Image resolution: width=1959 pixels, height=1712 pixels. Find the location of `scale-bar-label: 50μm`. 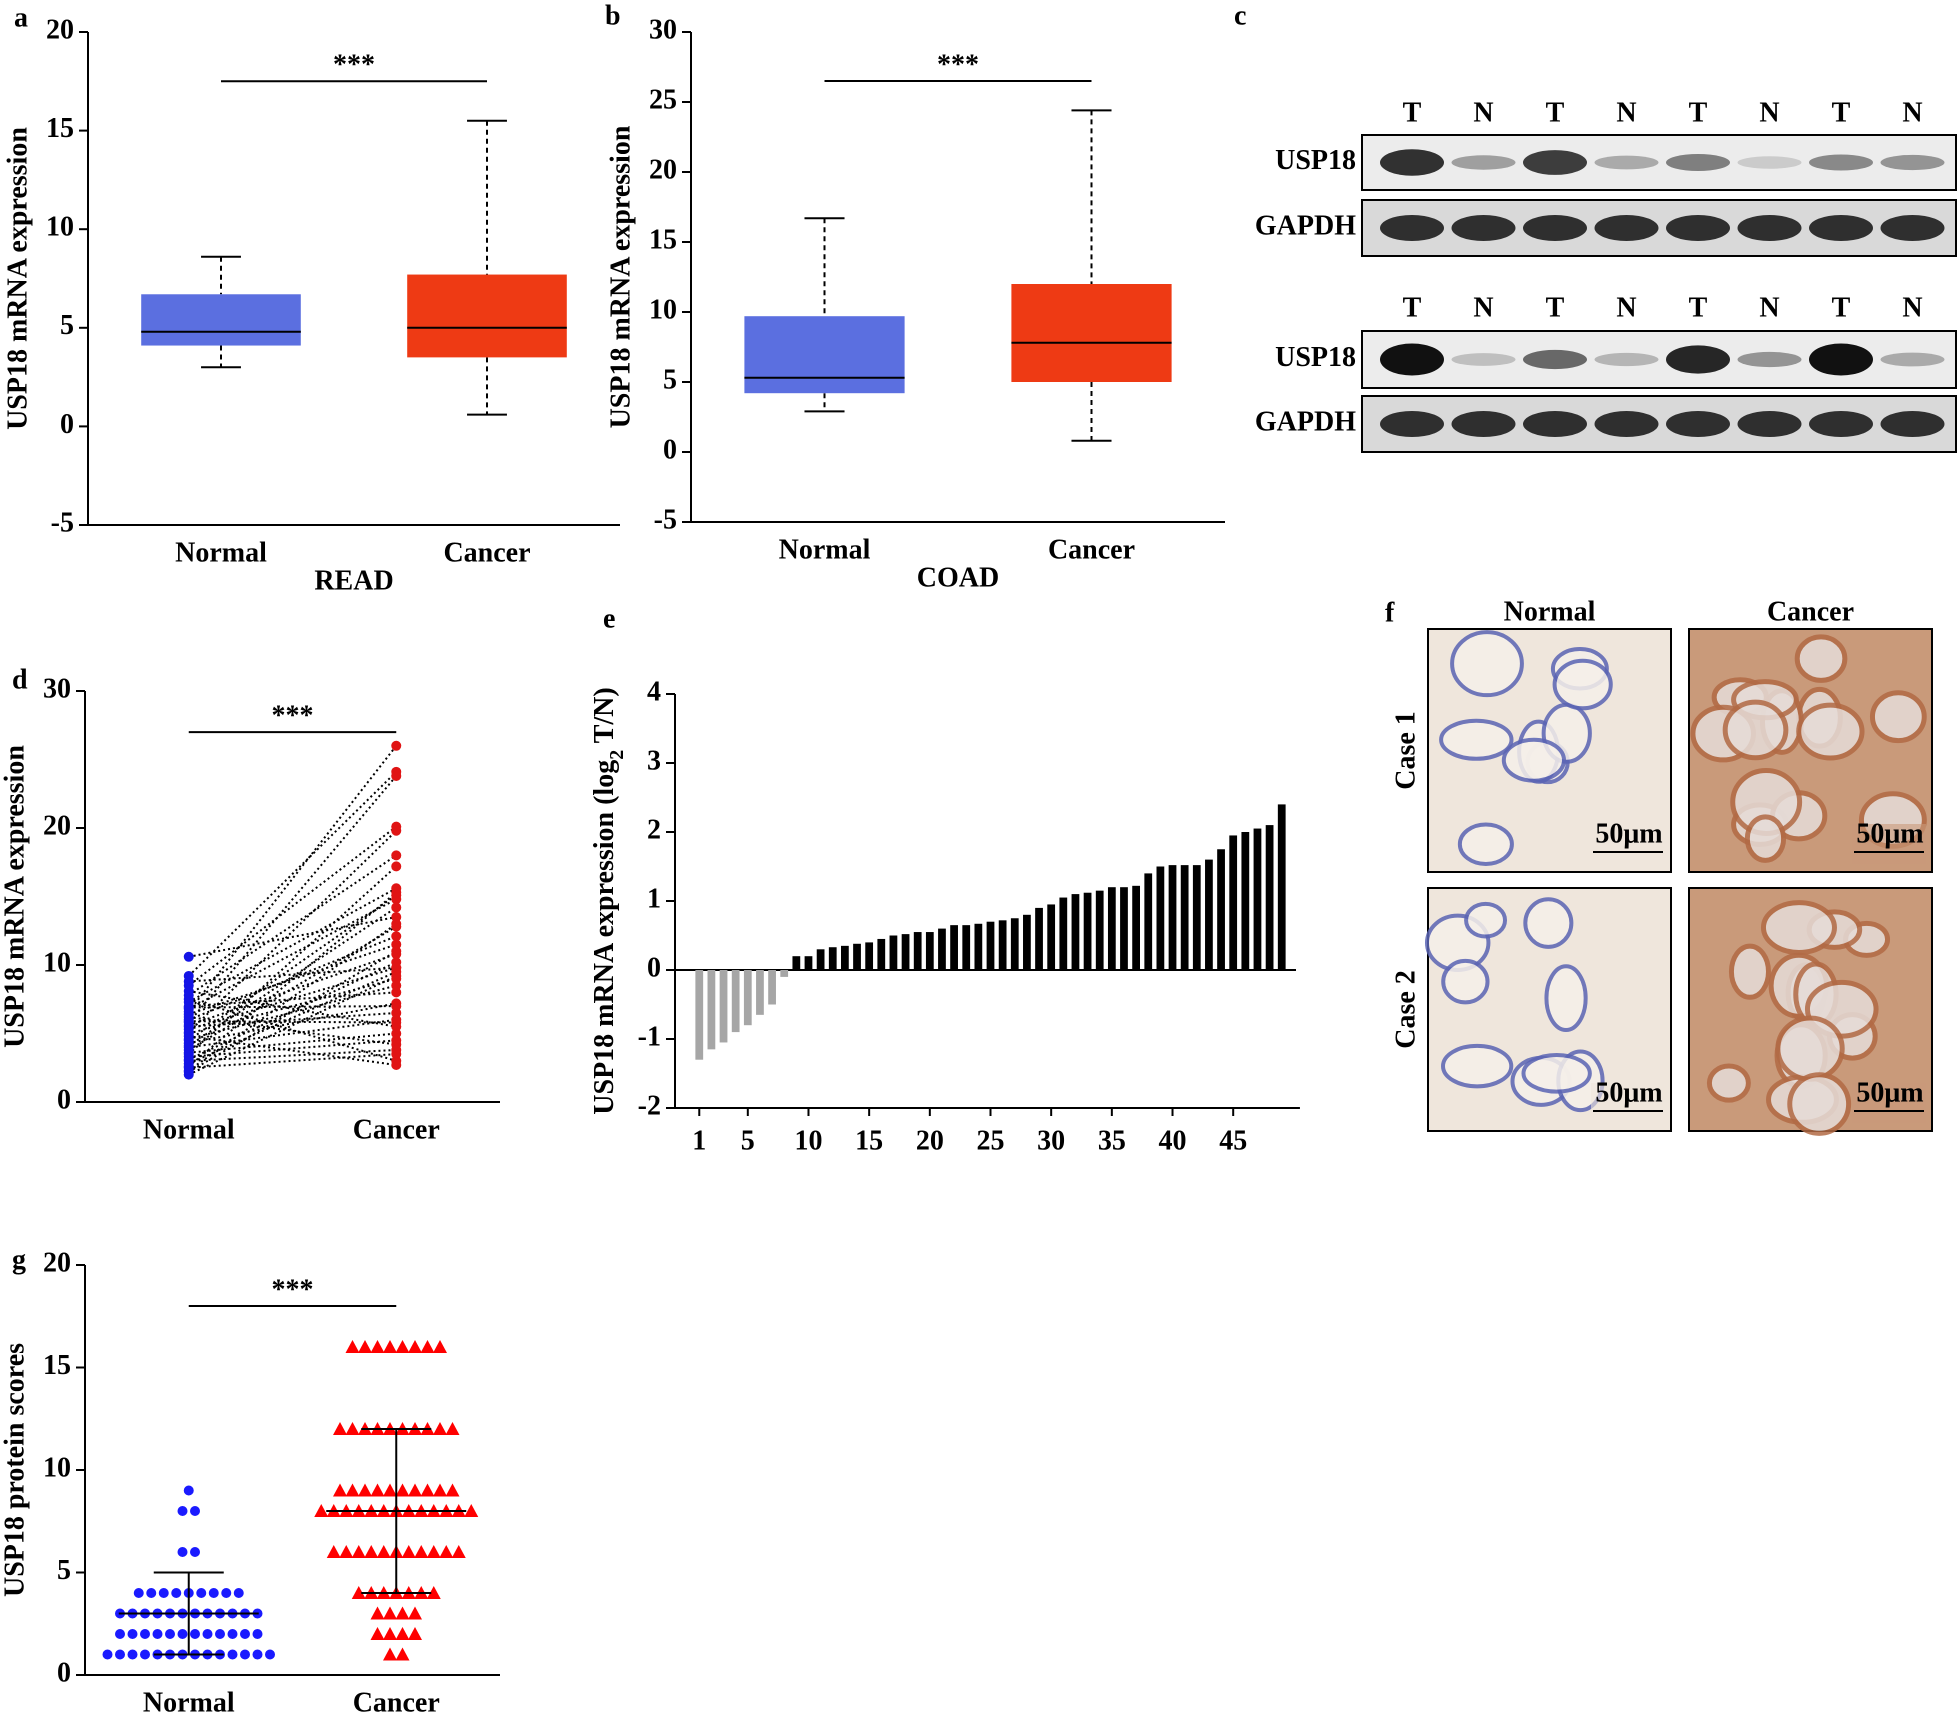

scale-bar-label: 50μm is located at coordinates (1628, 833).